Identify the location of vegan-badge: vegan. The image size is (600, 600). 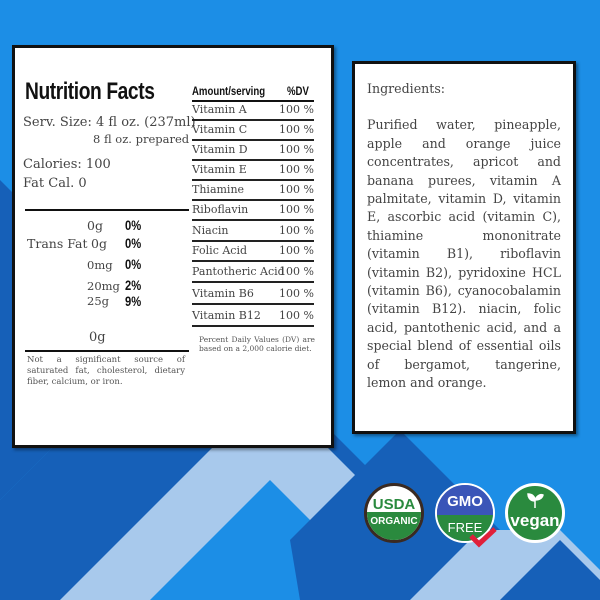
(535, 513).